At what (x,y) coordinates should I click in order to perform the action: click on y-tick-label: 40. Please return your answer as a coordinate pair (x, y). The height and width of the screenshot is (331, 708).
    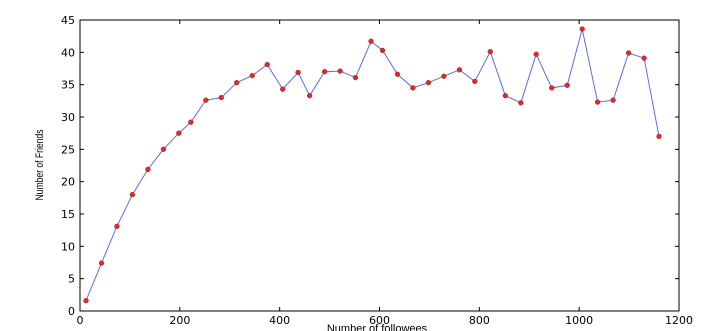
    Looking at the image, I should click on (68, 52).